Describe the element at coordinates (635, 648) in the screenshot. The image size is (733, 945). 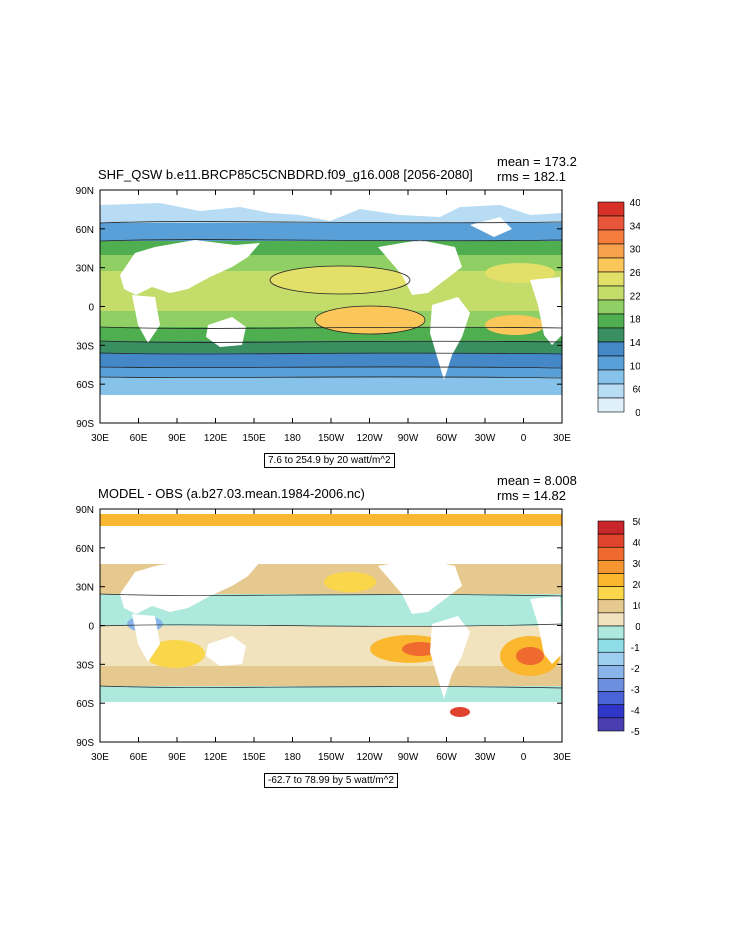
I see `colorbar-label: -10` at that location.